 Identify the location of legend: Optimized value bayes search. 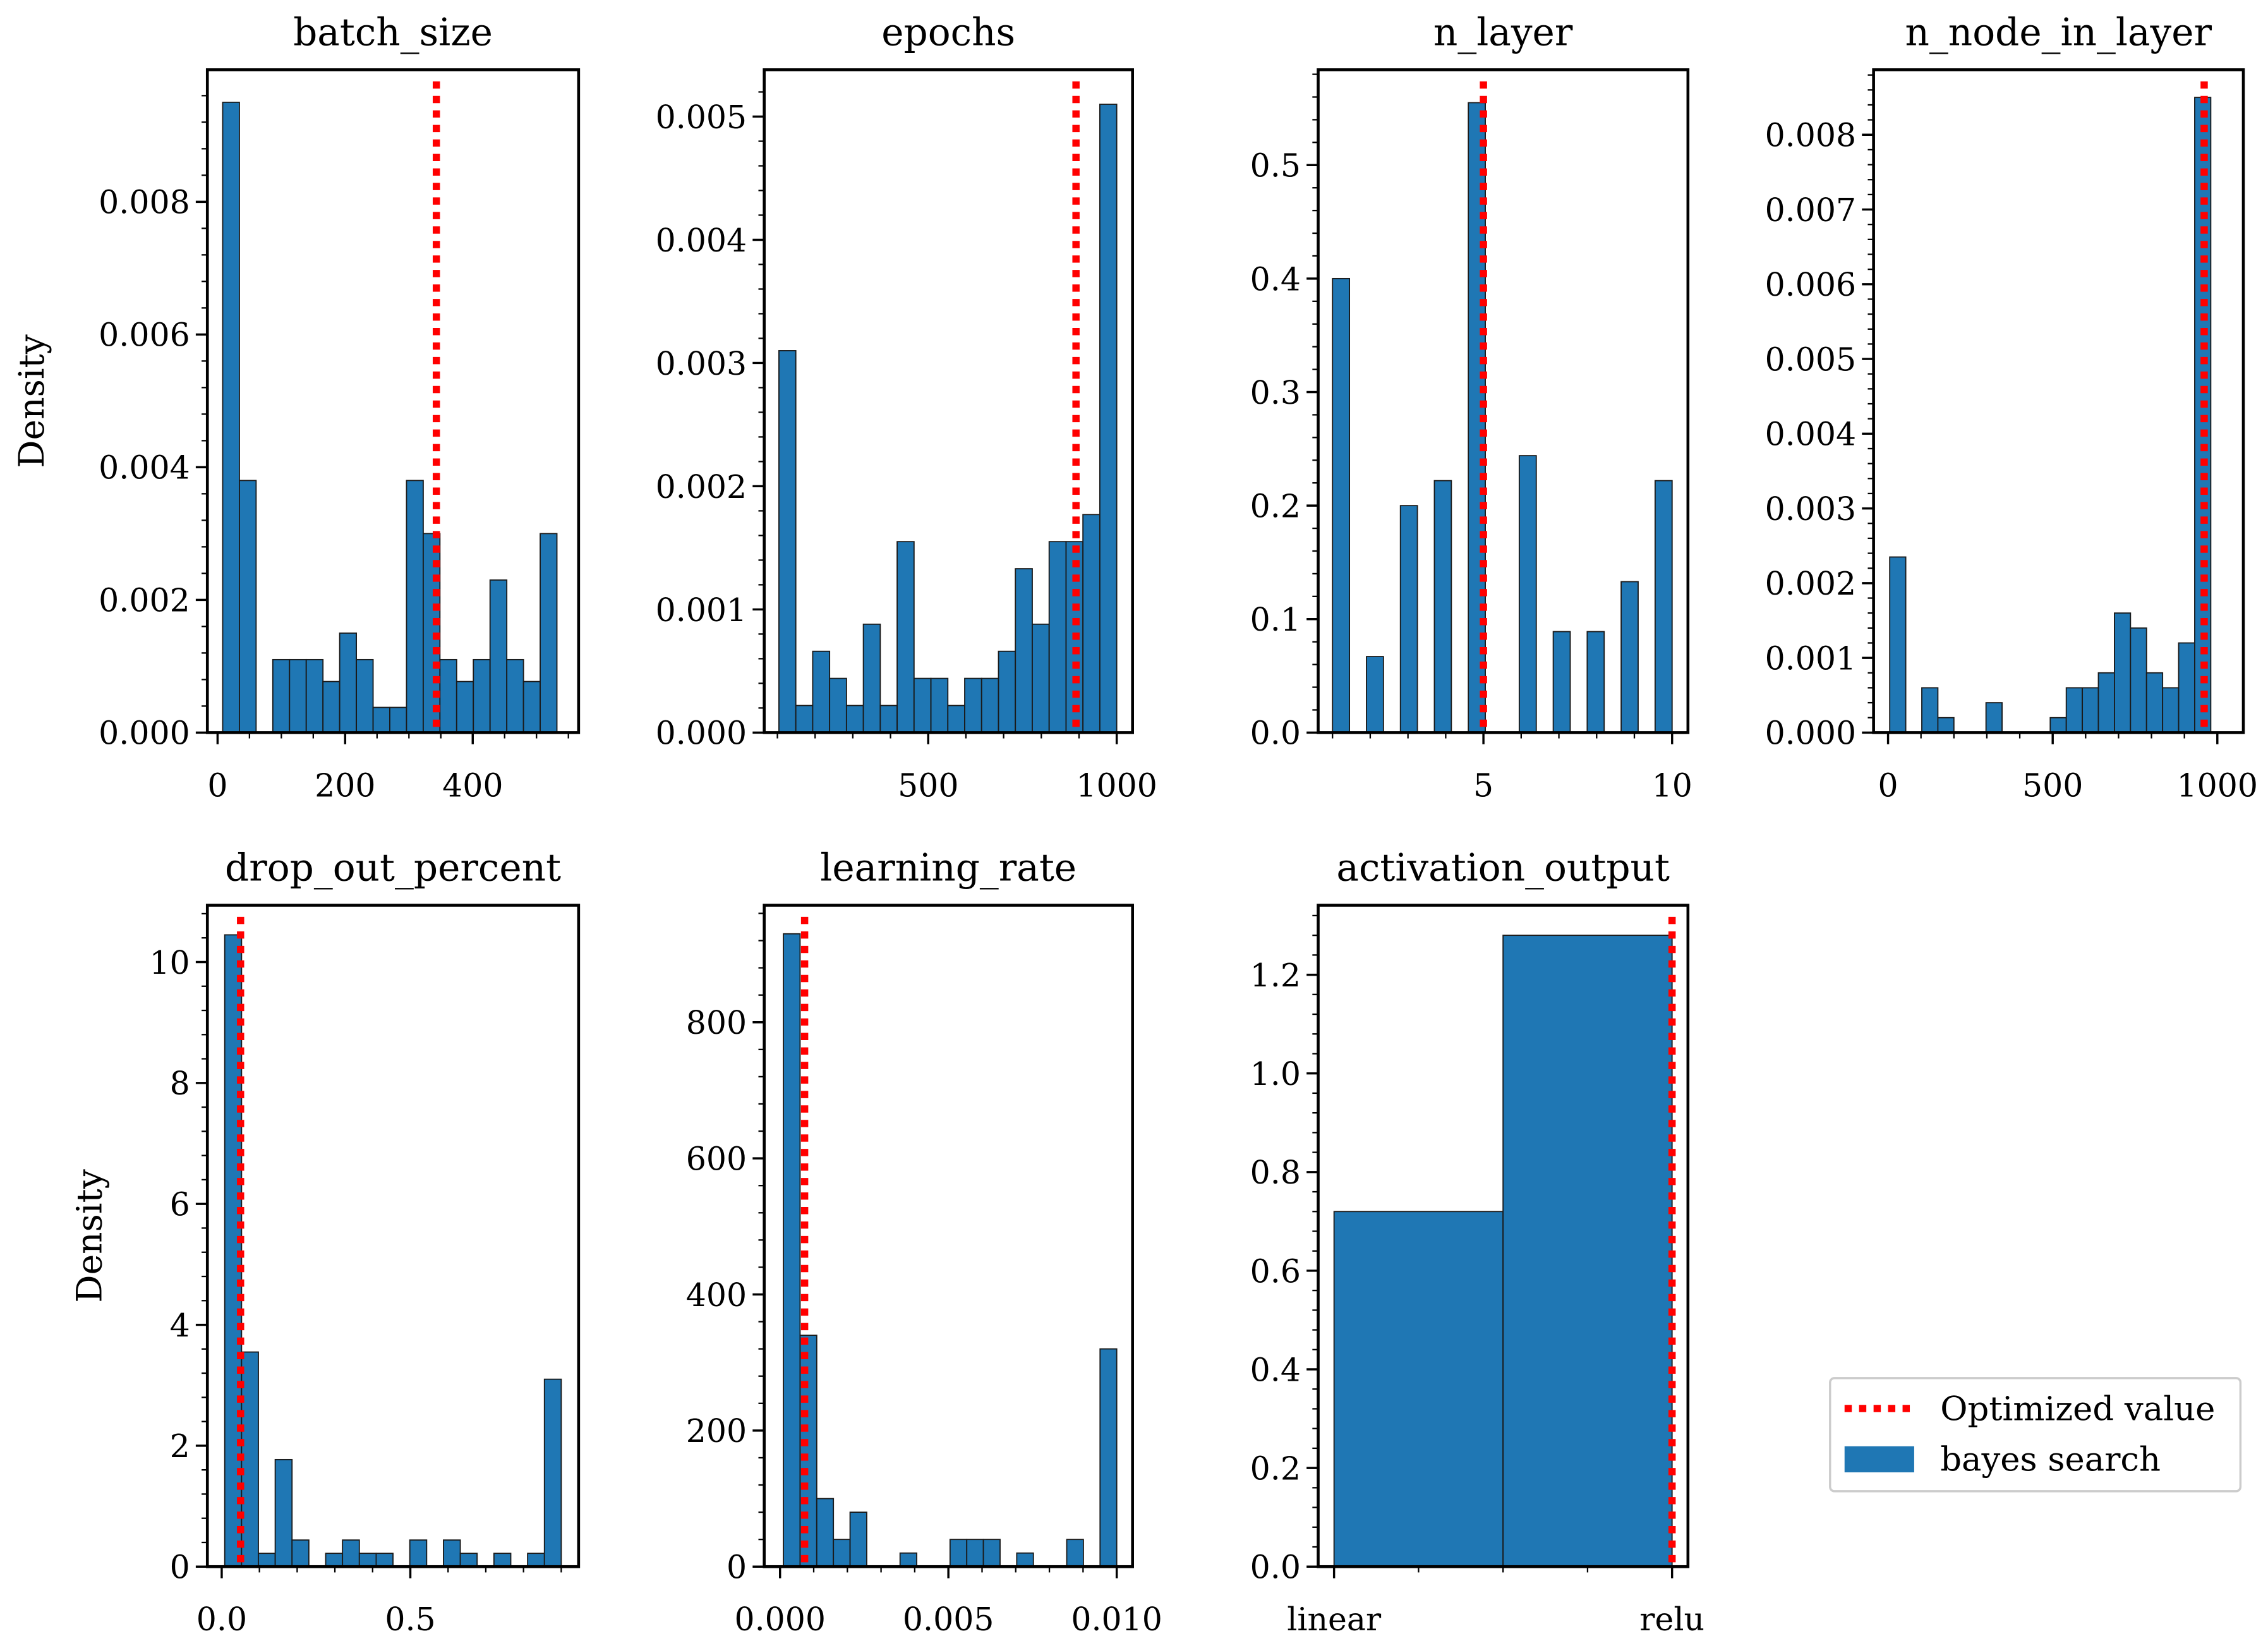
(2036, 1435).